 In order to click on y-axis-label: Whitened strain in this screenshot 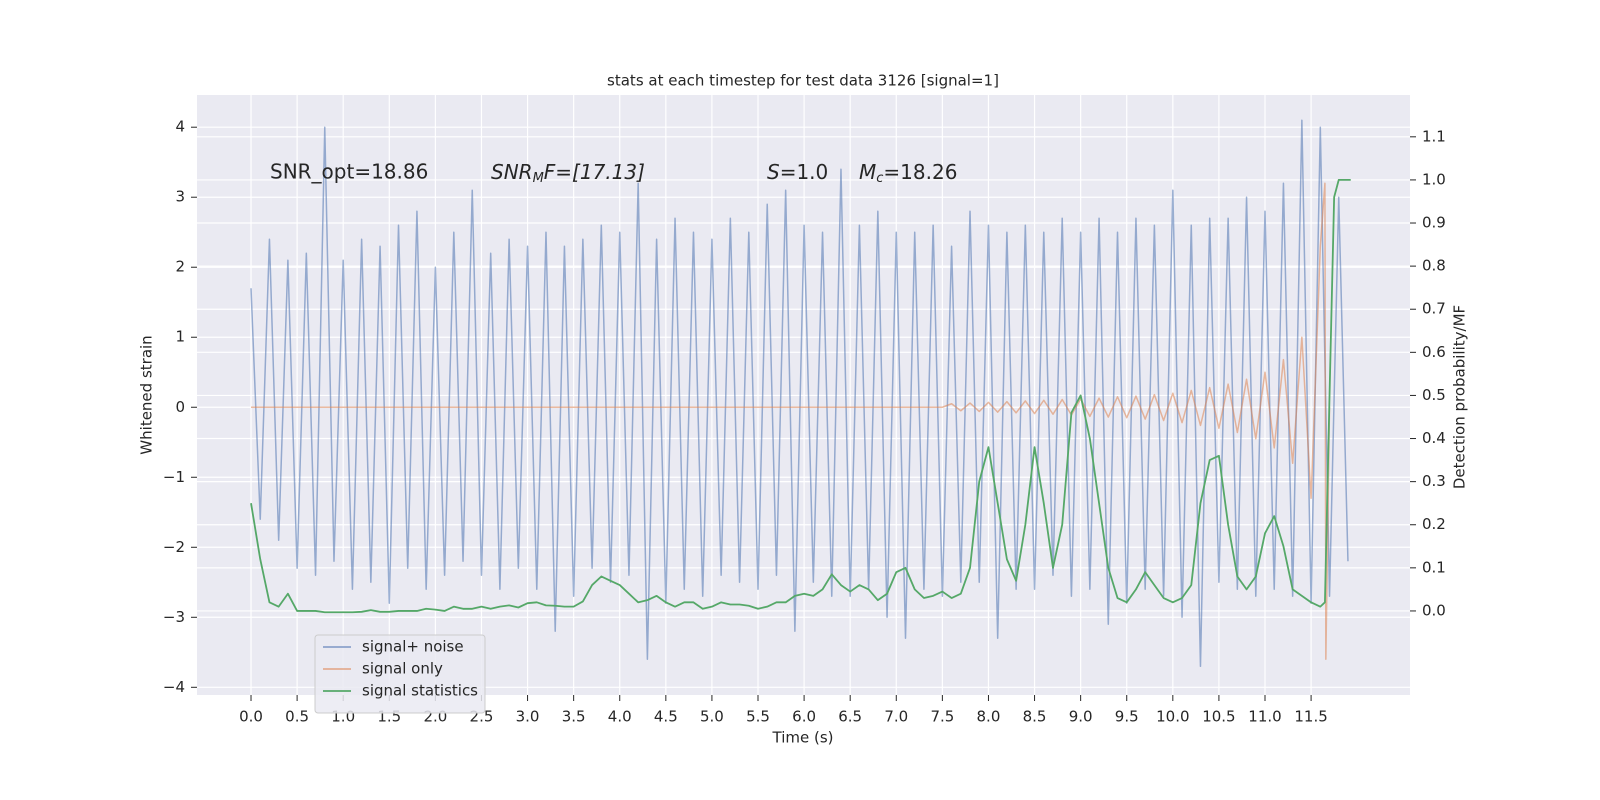, I will do `click(147, 394)`.